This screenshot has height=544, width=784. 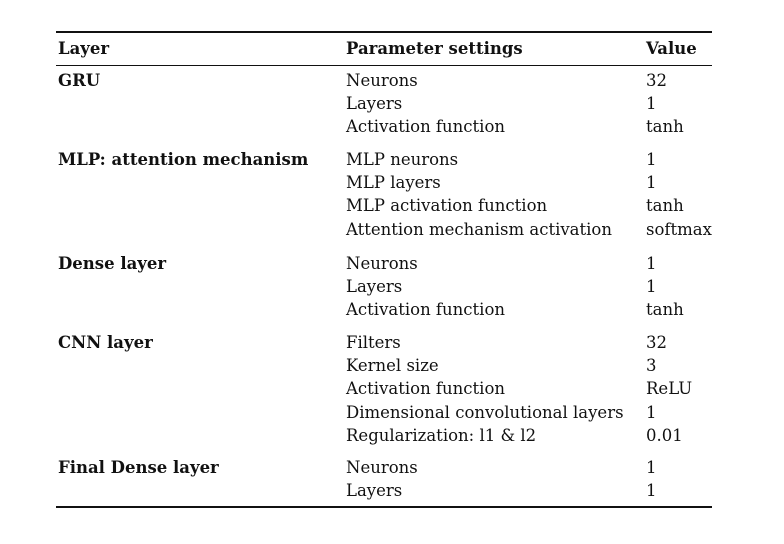 I want to click on table-row: Dimensional convolutional layers 1, so click(x=384, y=412).